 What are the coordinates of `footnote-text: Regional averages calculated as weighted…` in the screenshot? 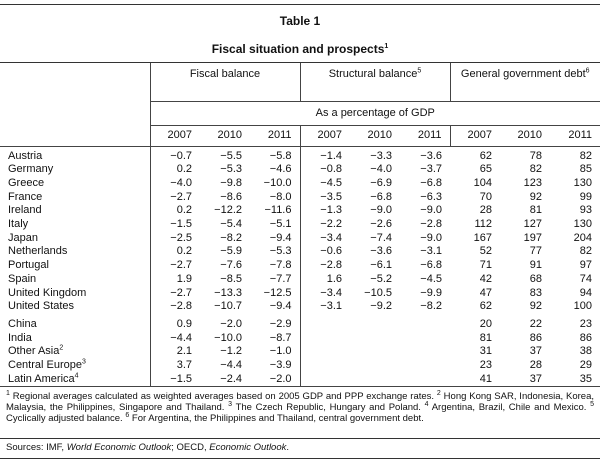 It's located at (223, 396).